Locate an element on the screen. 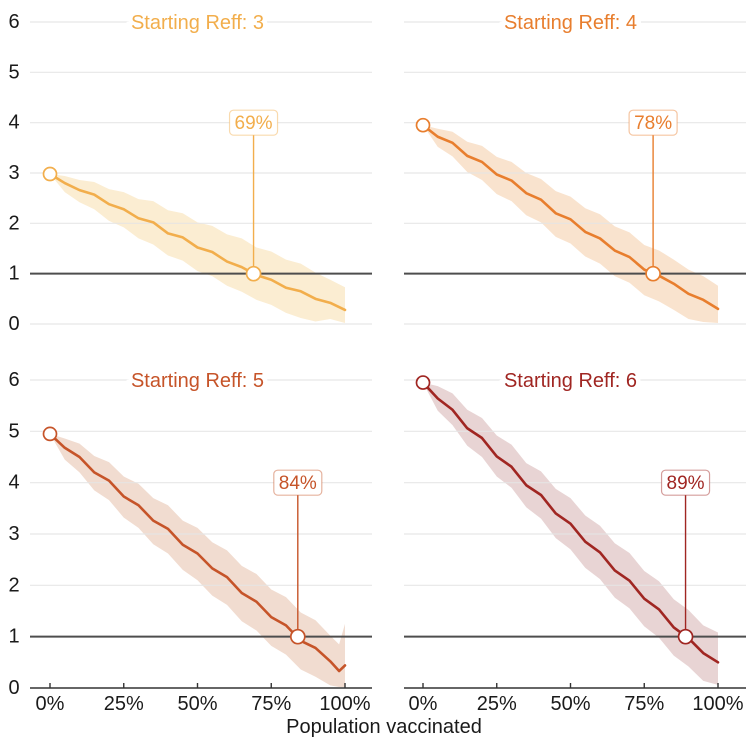 This screenshot has width=754, height=748. panel-title: Starting Reff: 5 is located at coordinates (197, 381).